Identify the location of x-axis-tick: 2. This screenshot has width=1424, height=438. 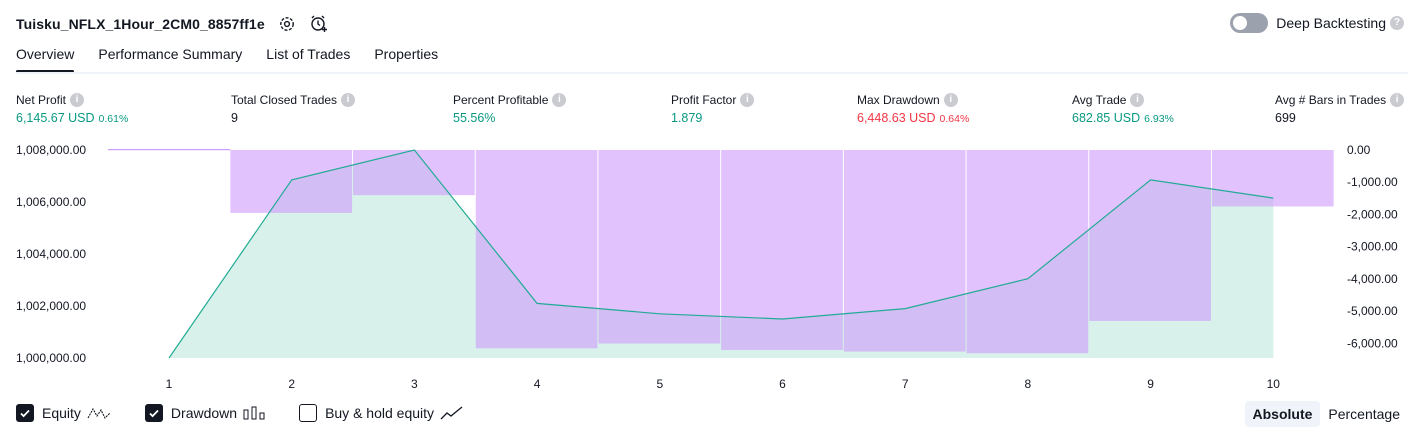
(291, 384).